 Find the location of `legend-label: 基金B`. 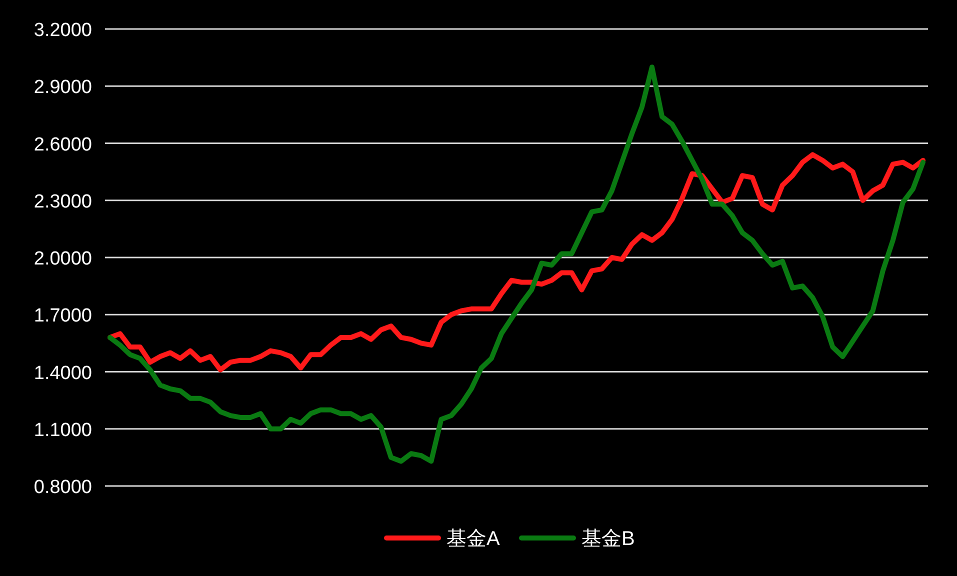

legend-label: 基金B is located at coordinates (608, 539).